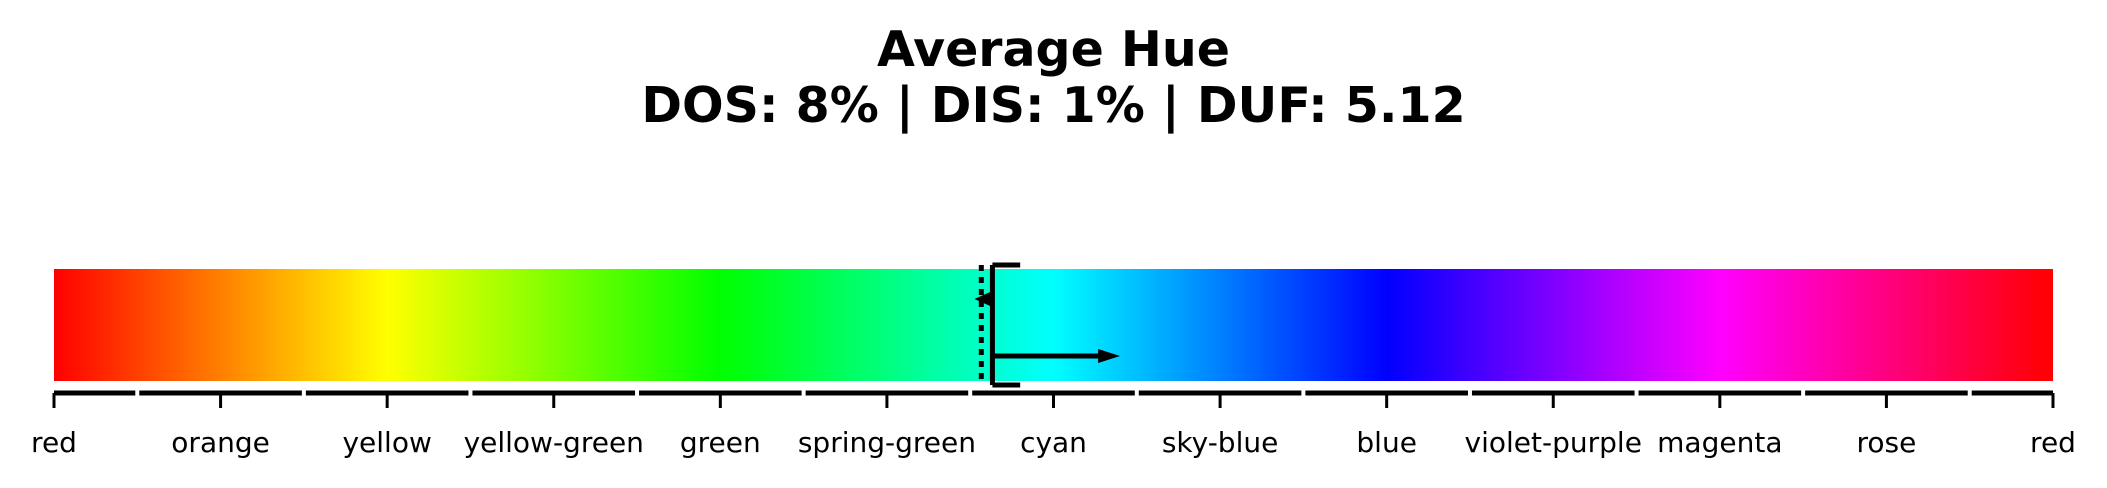 This screenshot has width=2107, height=488. Describe the element at coordinates (554, 442) in the screenshot. I see `tick-label-yellow-green: yellow-green` at that location.